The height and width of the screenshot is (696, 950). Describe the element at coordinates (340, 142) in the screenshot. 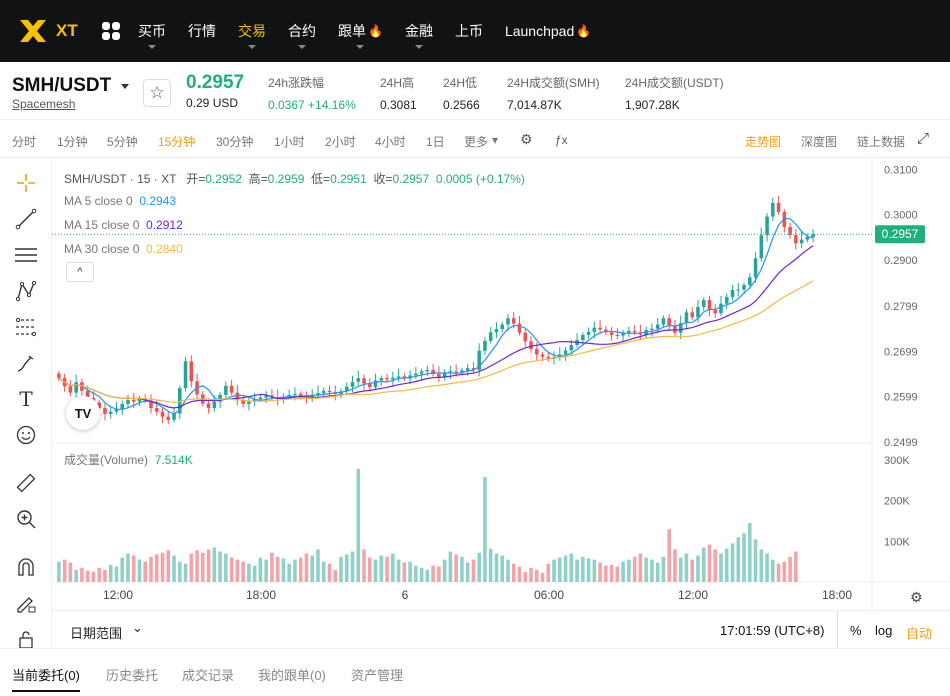

I see `timeframe-6: 2小时` at that location.